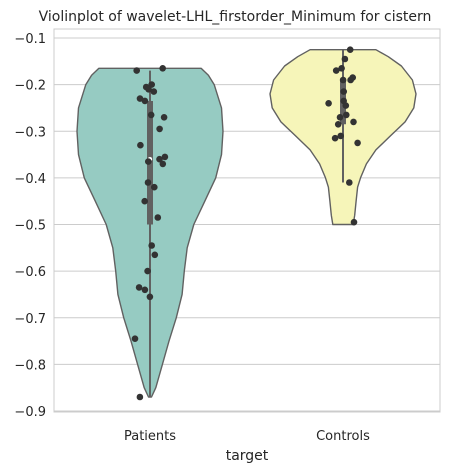  I want to click on y-tick-labels: −0.1 −0.2 −0.3 −0.4 −0.5 −0.6 −0.7 −0.8 −0.9, so click(30, 226).